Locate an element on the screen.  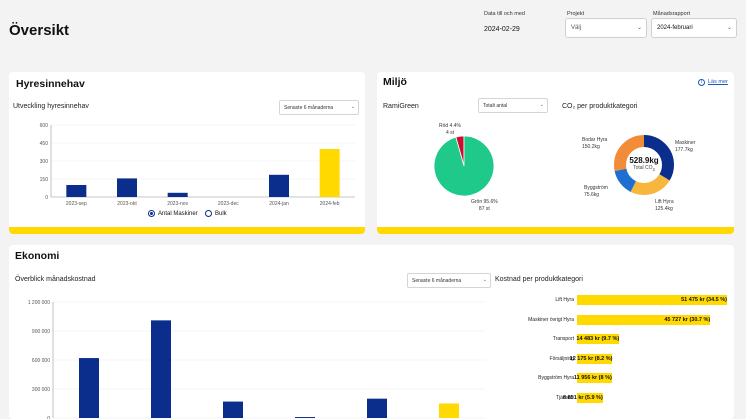
ramigreen-select: Totalt antal ⌄ is located at coordinates (513, 105).